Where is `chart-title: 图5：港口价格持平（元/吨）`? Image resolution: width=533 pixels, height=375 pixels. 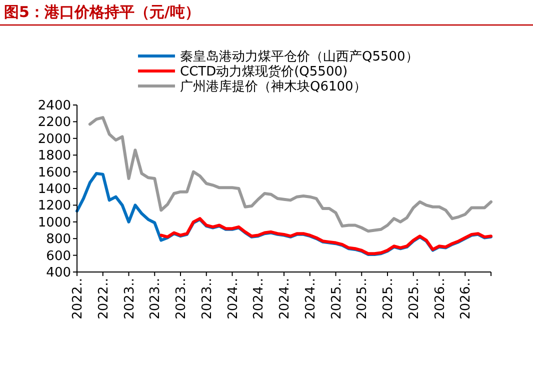 chart-title: 图5：港口价格持平（元/吨） is located at coordinates (102, 12).